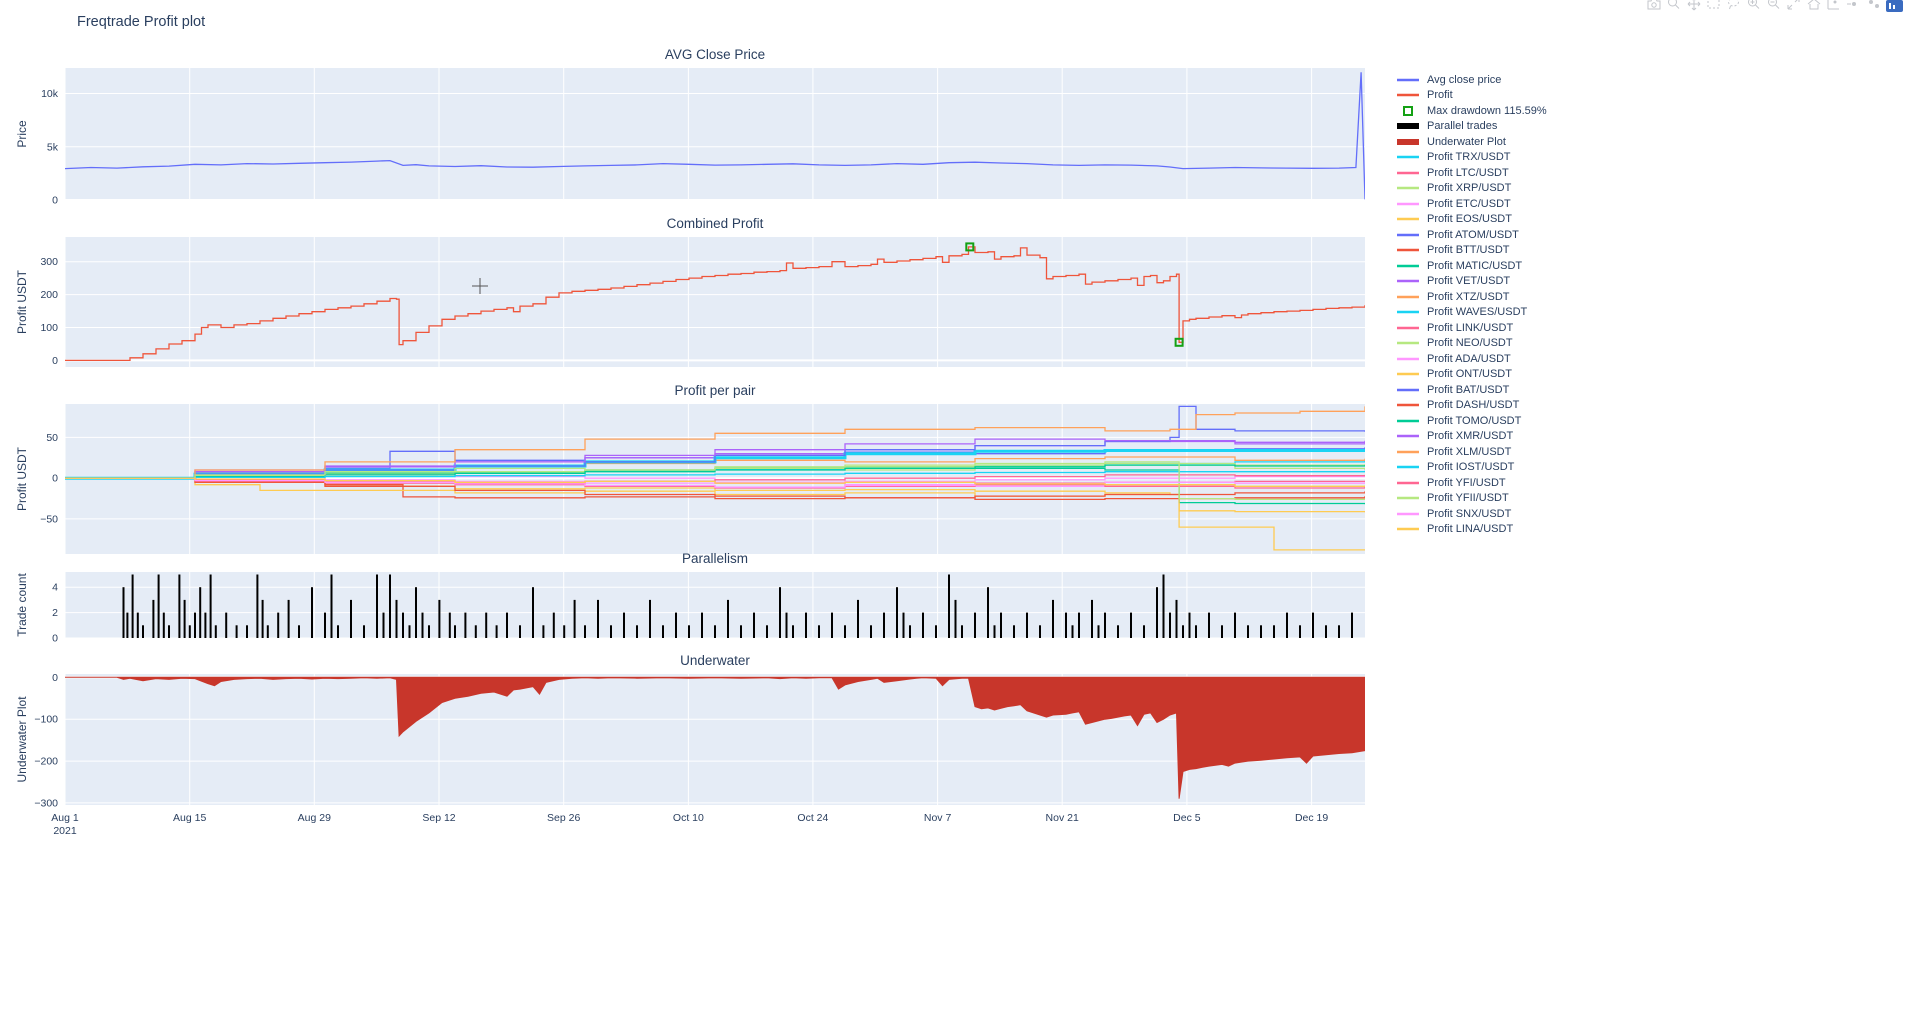  I want to click on subplot-combined_profit: 0 100 200 300 Combined Profit Profit USDT, so click(690, 291).